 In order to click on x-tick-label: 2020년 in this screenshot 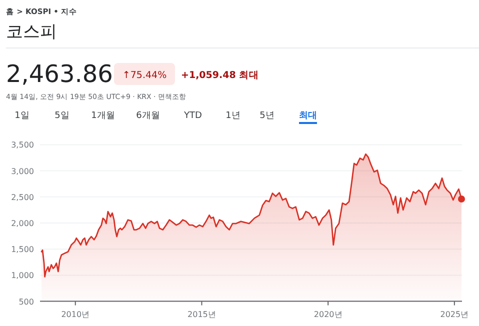, I will do `click(328, 314)`.